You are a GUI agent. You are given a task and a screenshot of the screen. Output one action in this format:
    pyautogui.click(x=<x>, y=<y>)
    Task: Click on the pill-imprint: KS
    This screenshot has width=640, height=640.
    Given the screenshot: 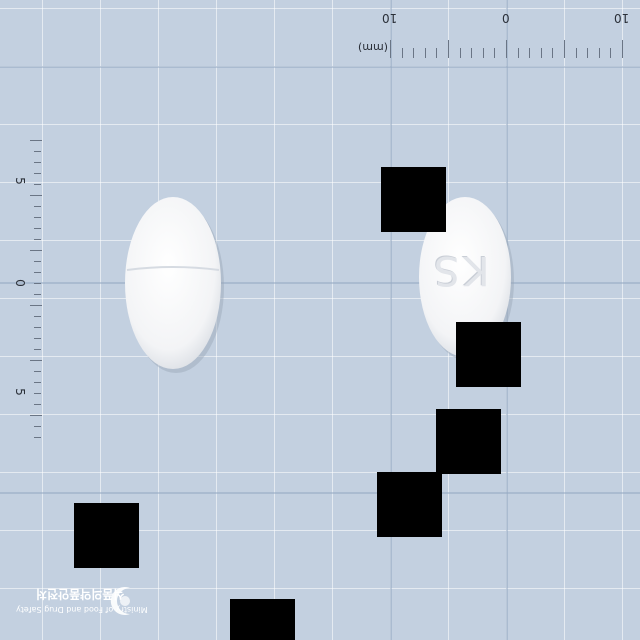 What is the action you would take?
    pyautogui.click(x=460, y=270)
    